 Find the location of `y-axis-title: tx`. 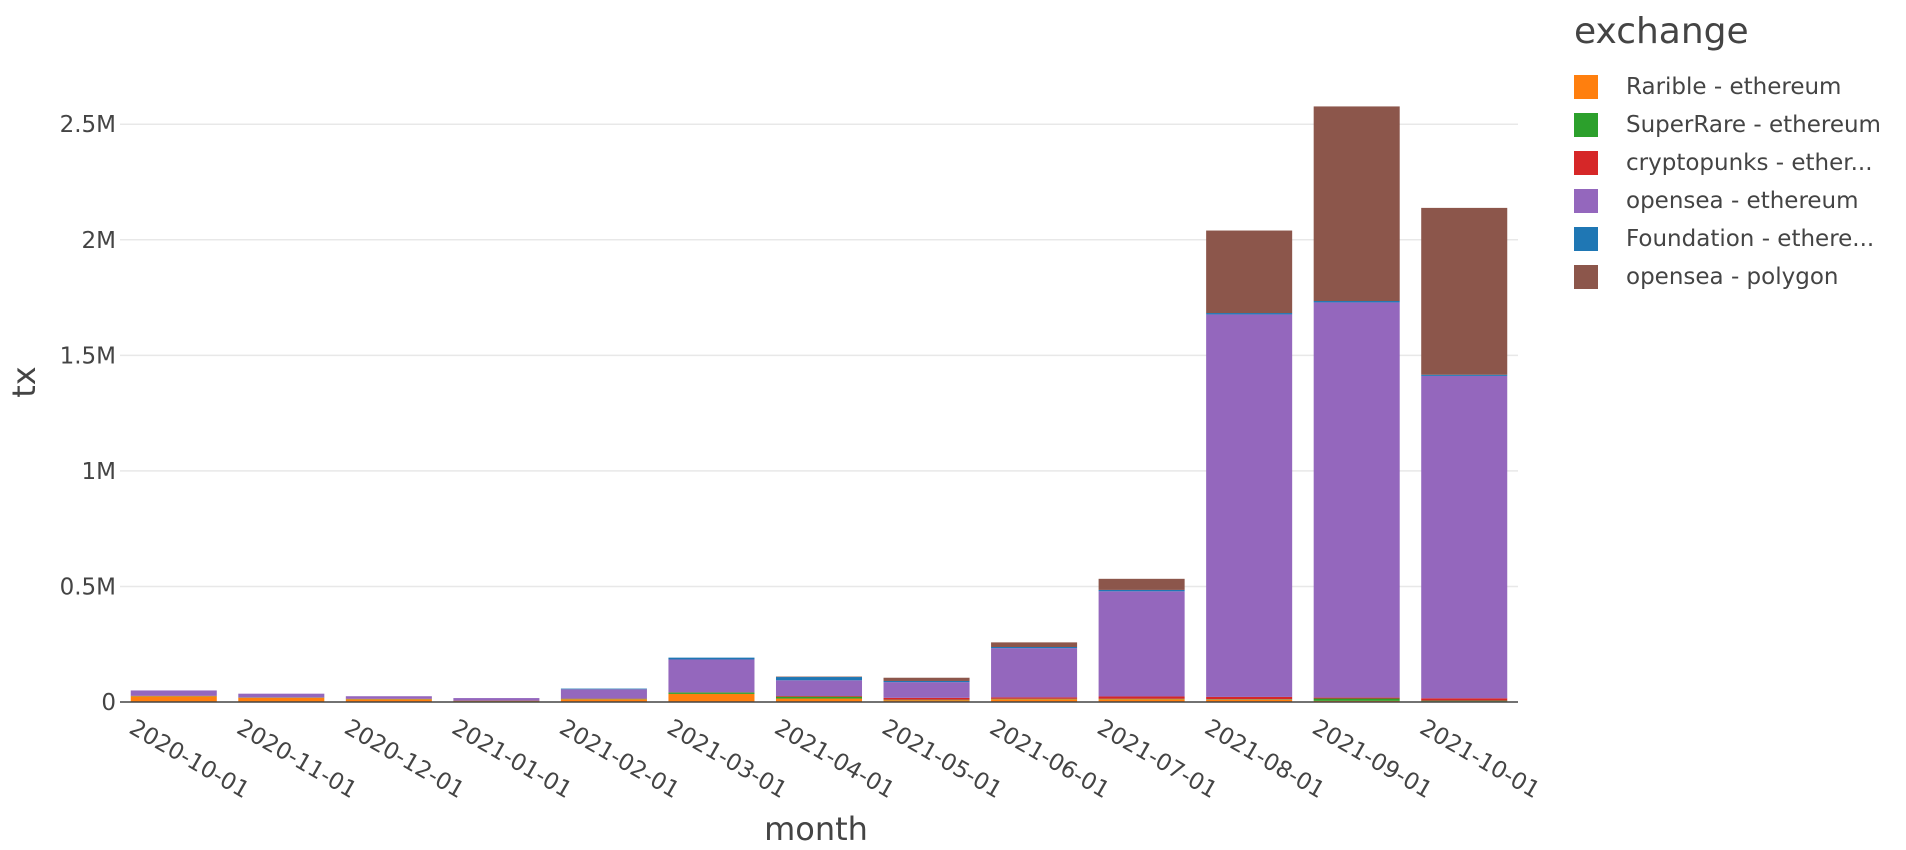

y-axis-title: tx is located at coordinates (24, 381).